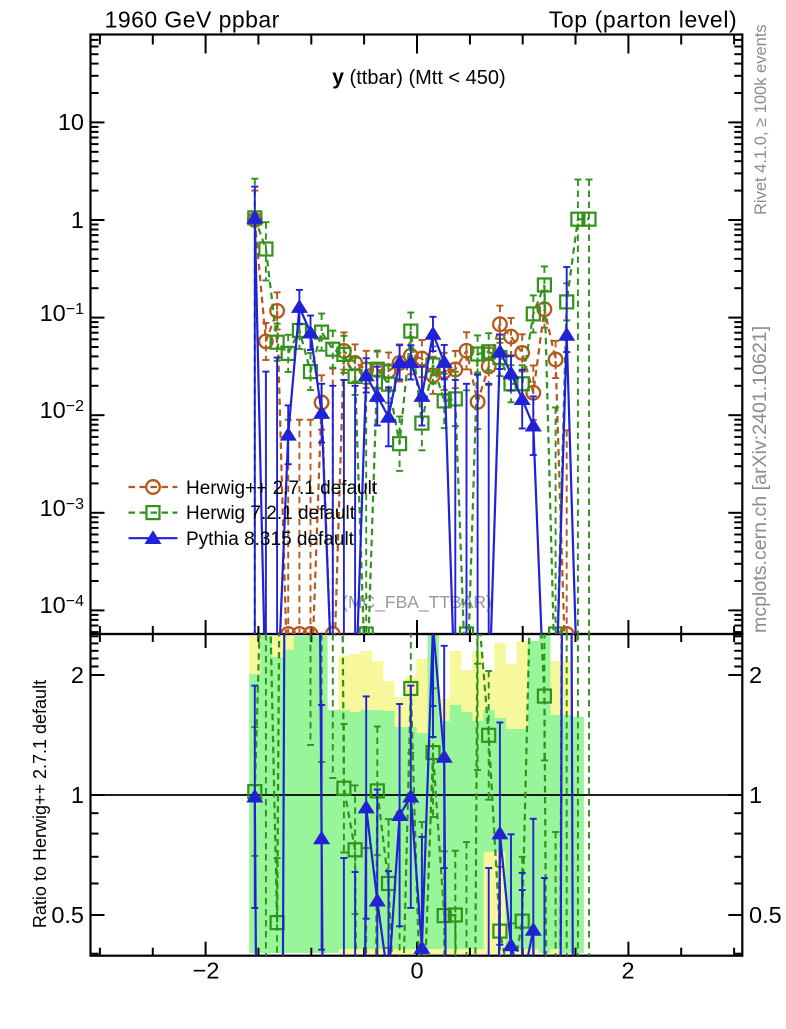  What do you see at coordinates (71, 122) in the screenshot?
I see `svg-text: 10` at bounding box center [71, 122].